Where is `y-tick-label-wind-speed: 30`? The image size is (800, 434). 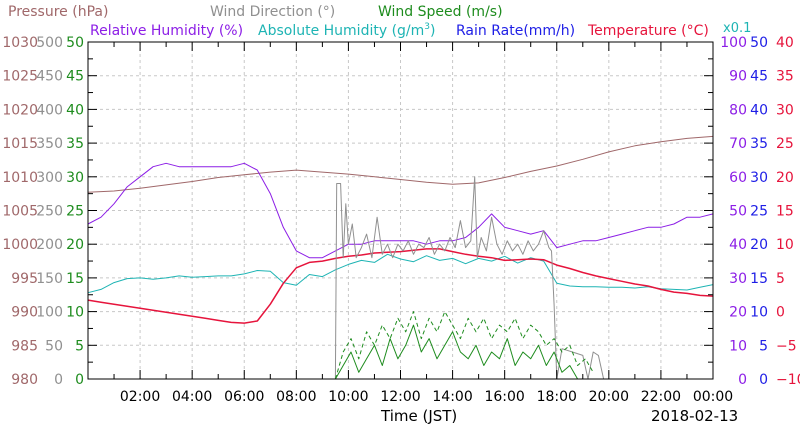
y-tick-label-wind-speed: 30 is located at coordinates (75, 178).